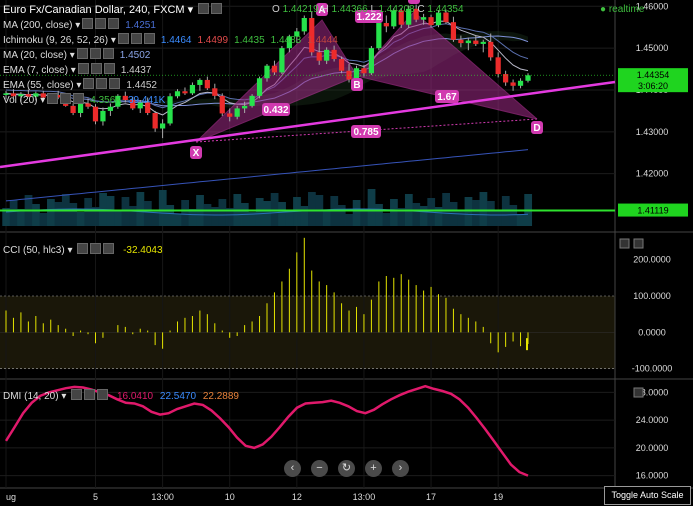  What do you see at coordinates (292, 468) in the screenshot?
I see `chevron-left-icon: ‹` at bounding box center [292, 468].